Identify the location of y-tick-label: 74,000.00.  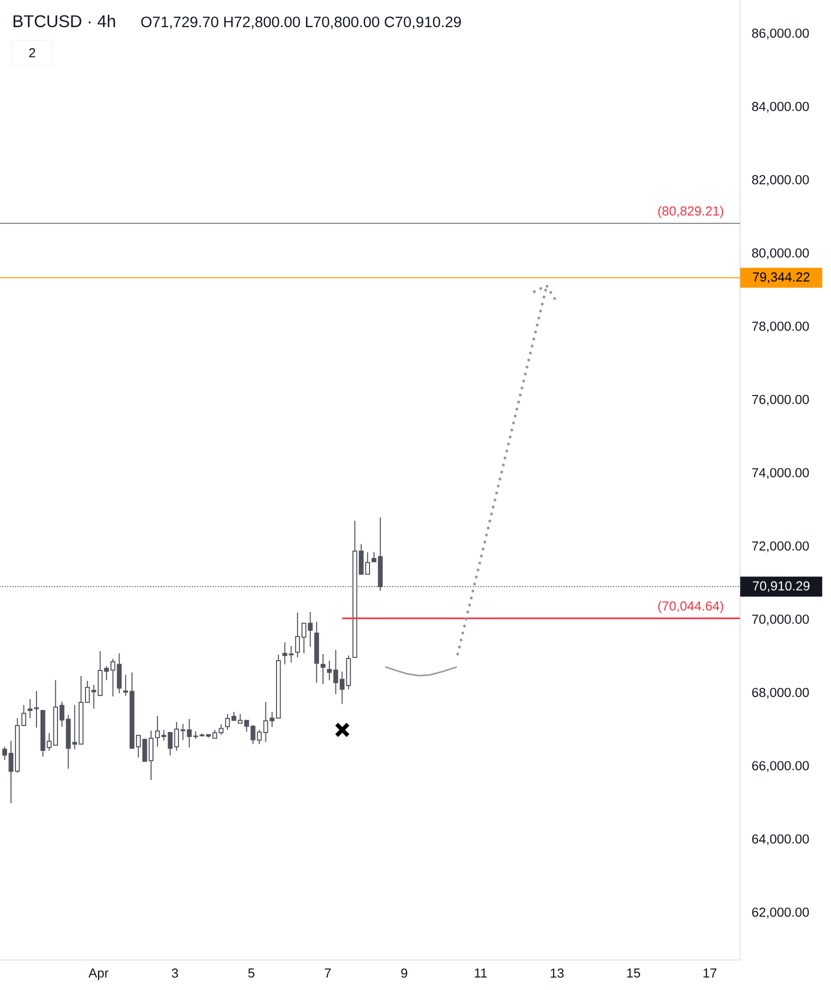
(780, 473).